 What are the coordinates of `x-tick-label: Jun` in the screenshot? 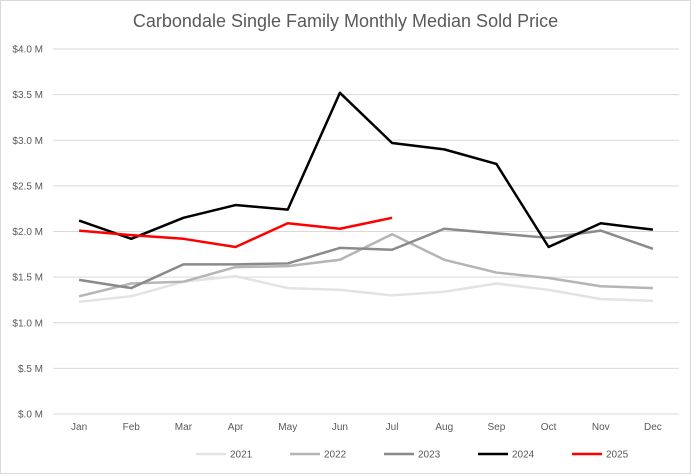 It's located at (340, 427).